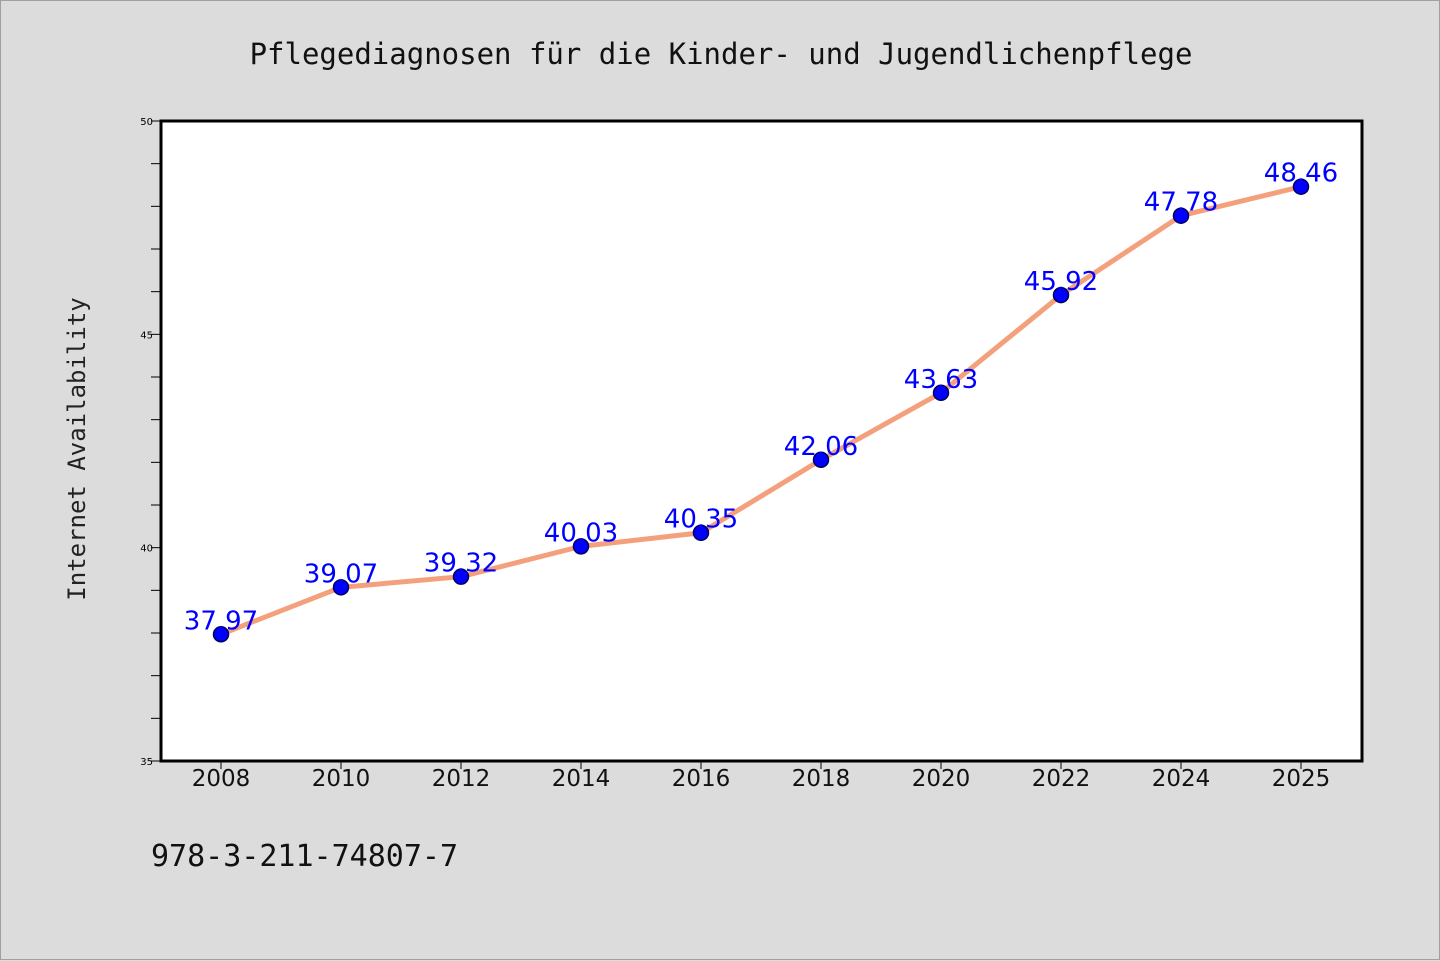 The image size is (1440, 961). Describe the element at coordinates (1061, 282) in the screenshot. I see `data-label: 45.92` at that location.